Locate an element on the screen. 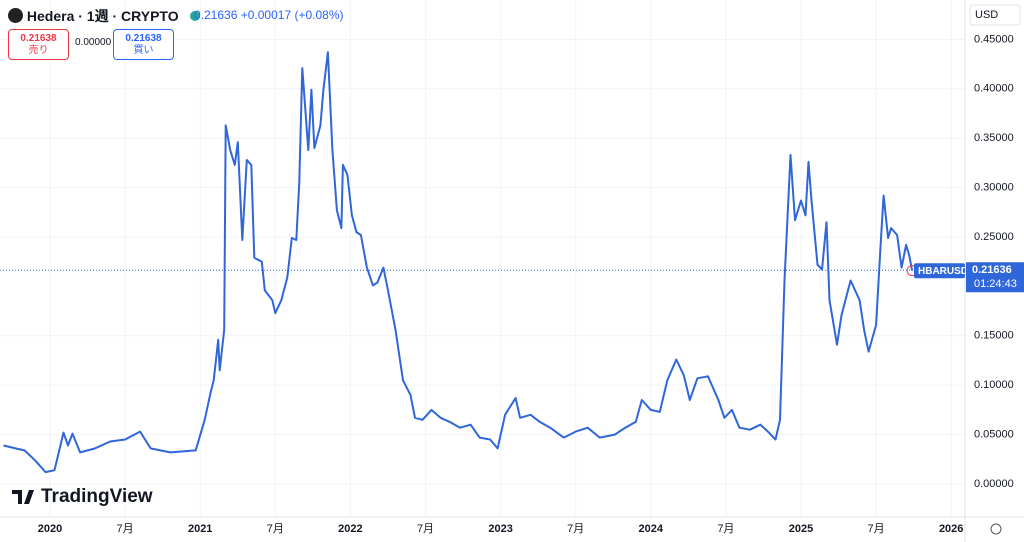 The width and height of the screenshot is (1024, 542). x-tick-label: 2026 is located at coordinates (951, 529).